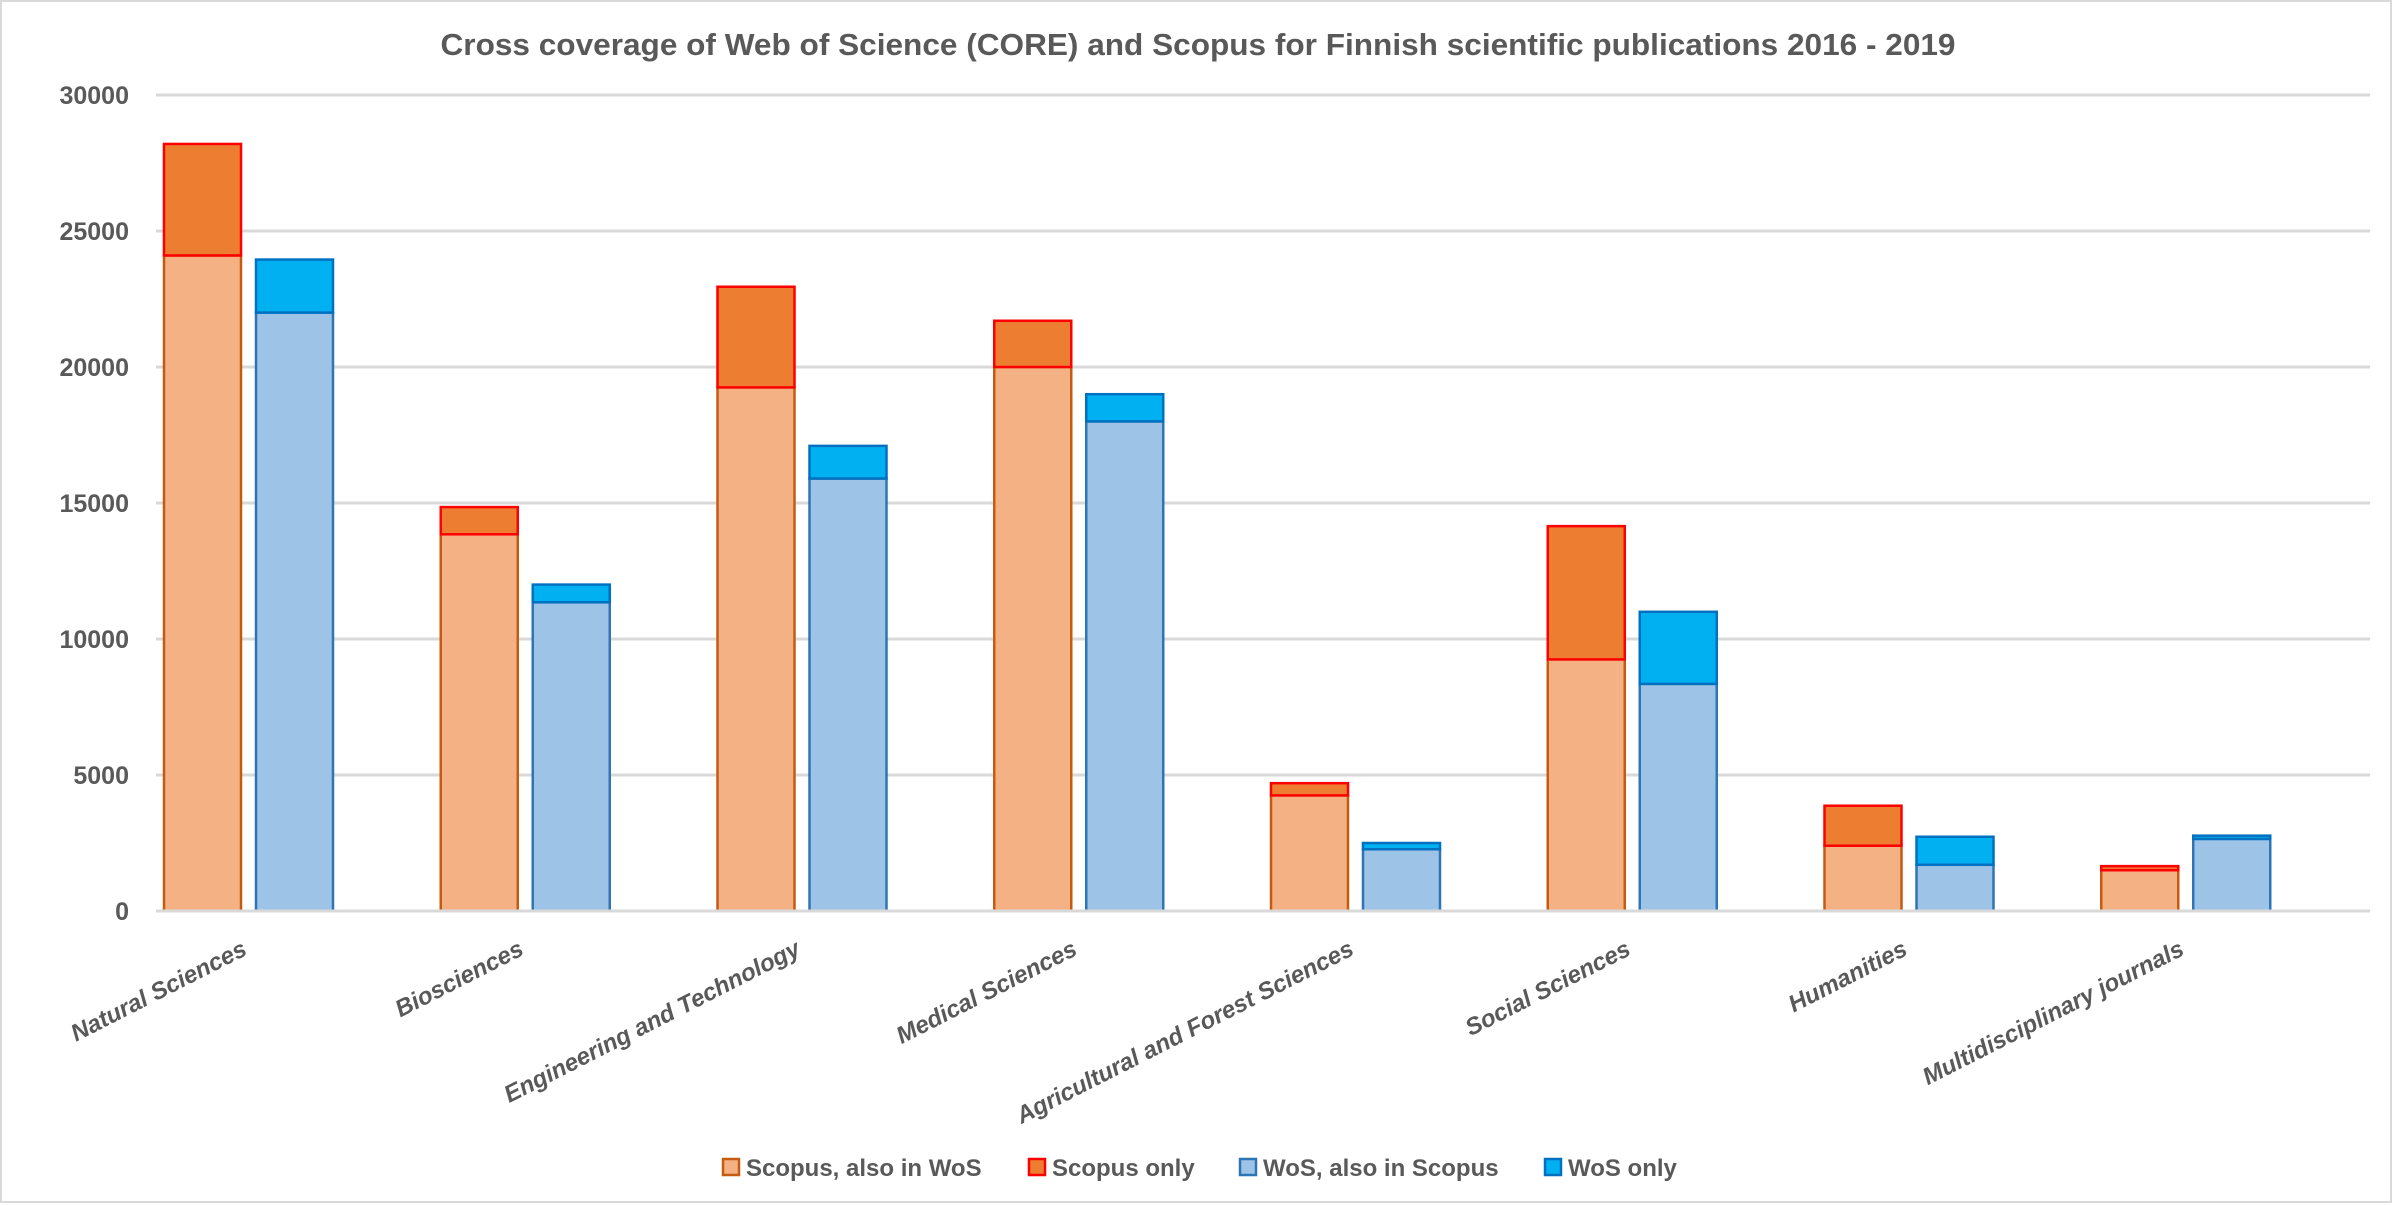  Describe the element at coordinates (158, 991) in the screenshot. I see `x-tick-label: Natural Sciences` at that location.